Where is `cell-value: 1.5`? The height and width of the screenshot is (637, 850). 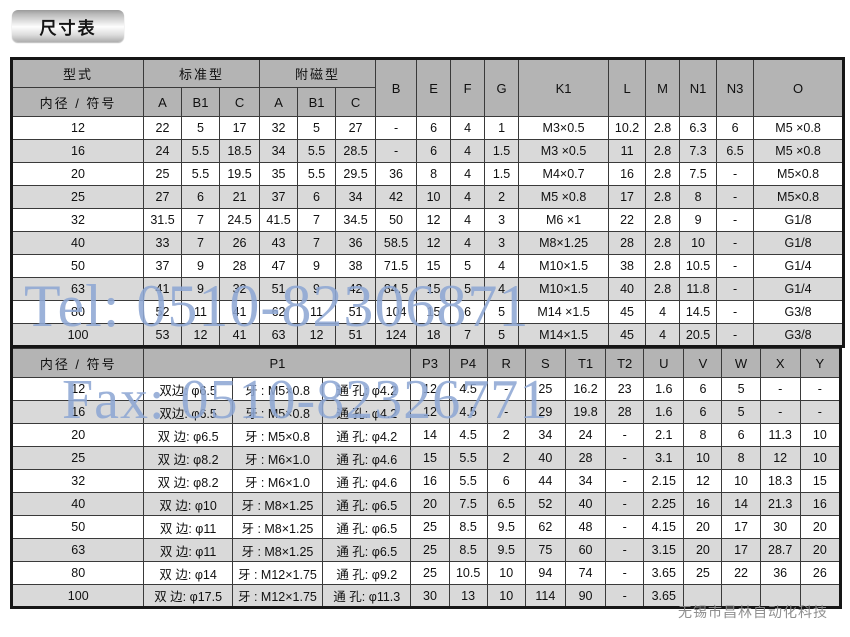 cell-value: 1.5 is located at coordinates (502, 151).